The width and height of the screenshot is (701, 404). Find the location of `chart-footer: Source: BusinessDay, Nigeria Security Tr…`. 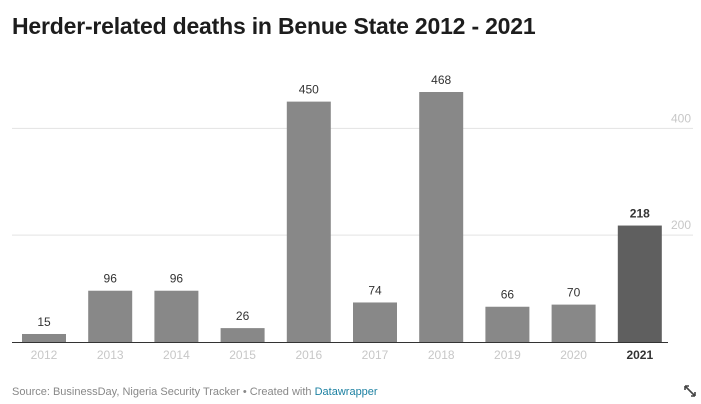

chart-footer: Source: BusinessDay, Nigeria Security Tr… is located at coordinates (195, 392).